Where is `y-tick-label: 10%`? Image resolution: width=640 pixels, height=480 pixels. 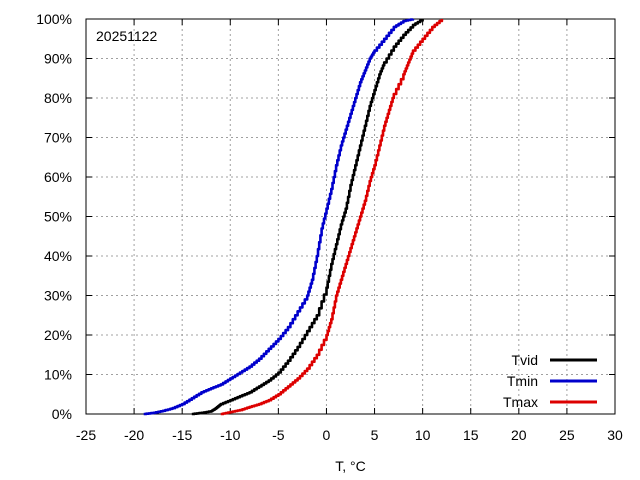 y-tick-label: 10% is located at coordinates (58, 375).